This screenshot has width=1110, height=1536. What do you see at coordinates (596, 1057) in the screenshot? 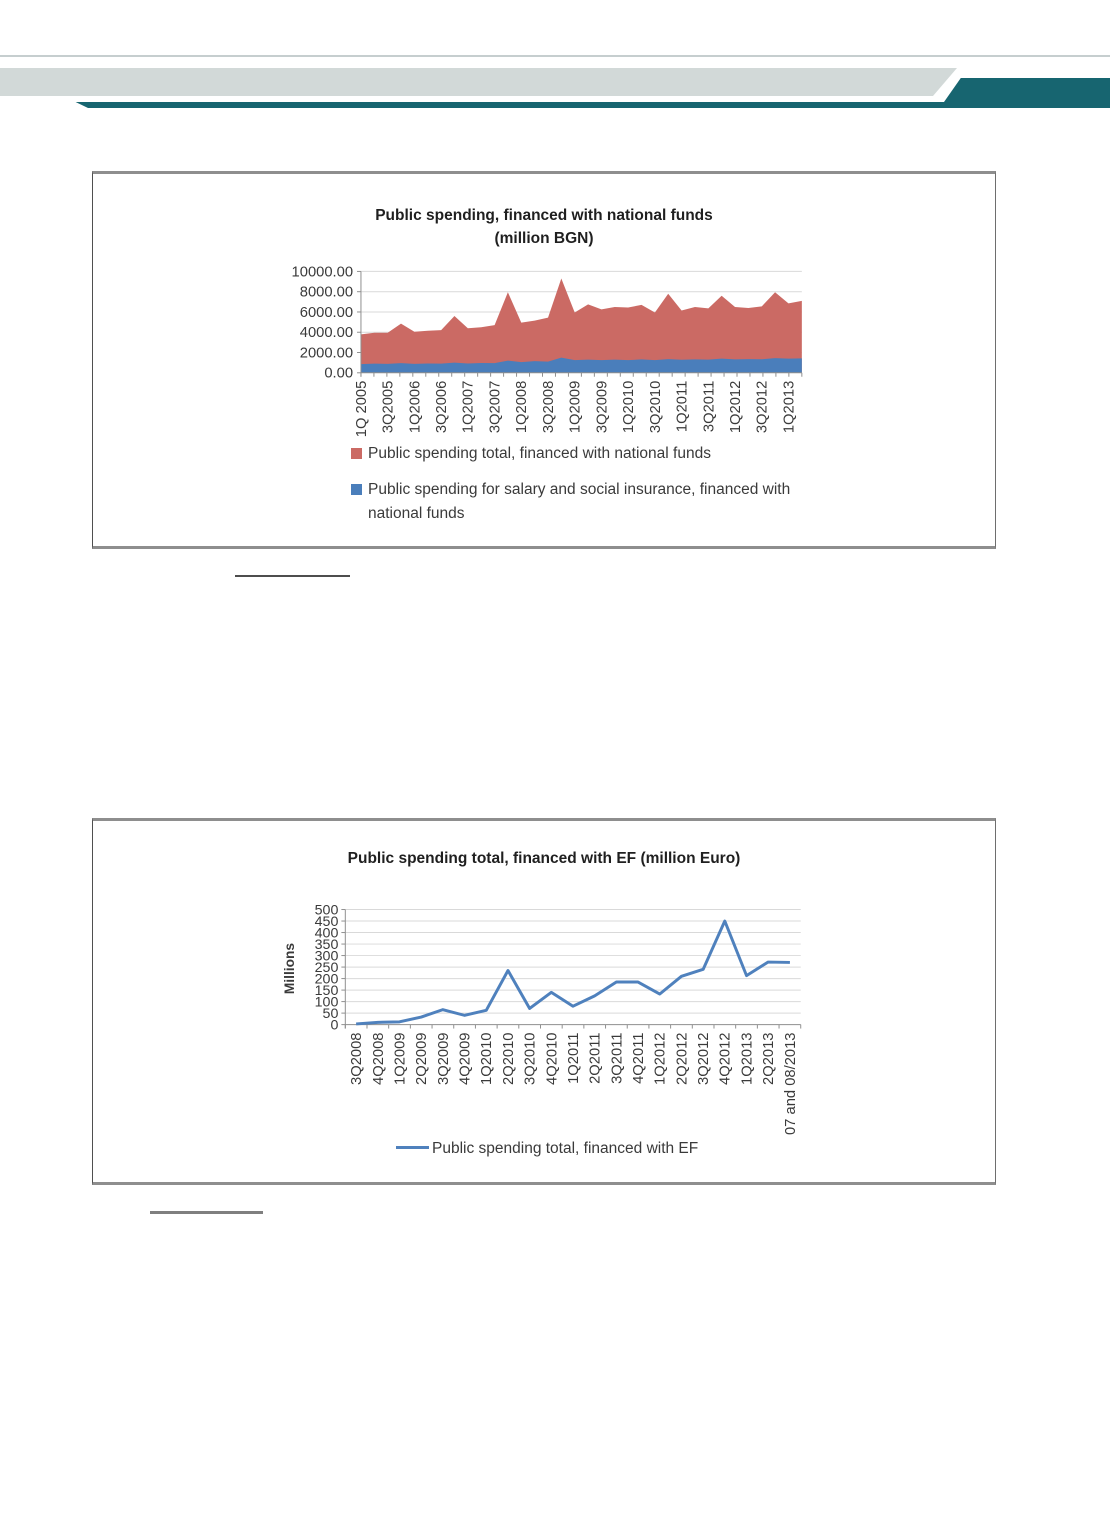
I see `svg-text: 2Q2011` at bounding box center [596, 1057].